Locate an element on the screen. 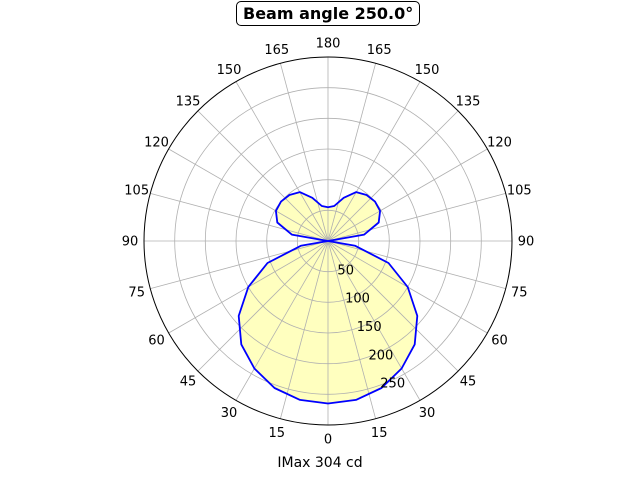 The image size is (640, 480). radial-tick-label: 50 is located at coordinates (345, 270).